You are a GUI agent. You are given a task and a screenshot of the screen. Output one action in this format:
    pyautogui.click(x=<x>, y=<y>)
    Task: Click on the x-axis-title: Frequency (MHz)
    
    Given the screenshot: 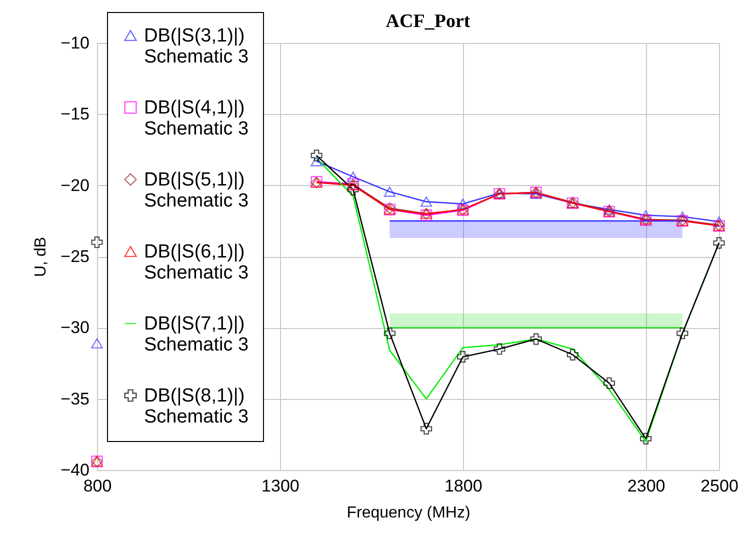 What is the action you would take?
    pyautogui.click(x=408, y=513)
    